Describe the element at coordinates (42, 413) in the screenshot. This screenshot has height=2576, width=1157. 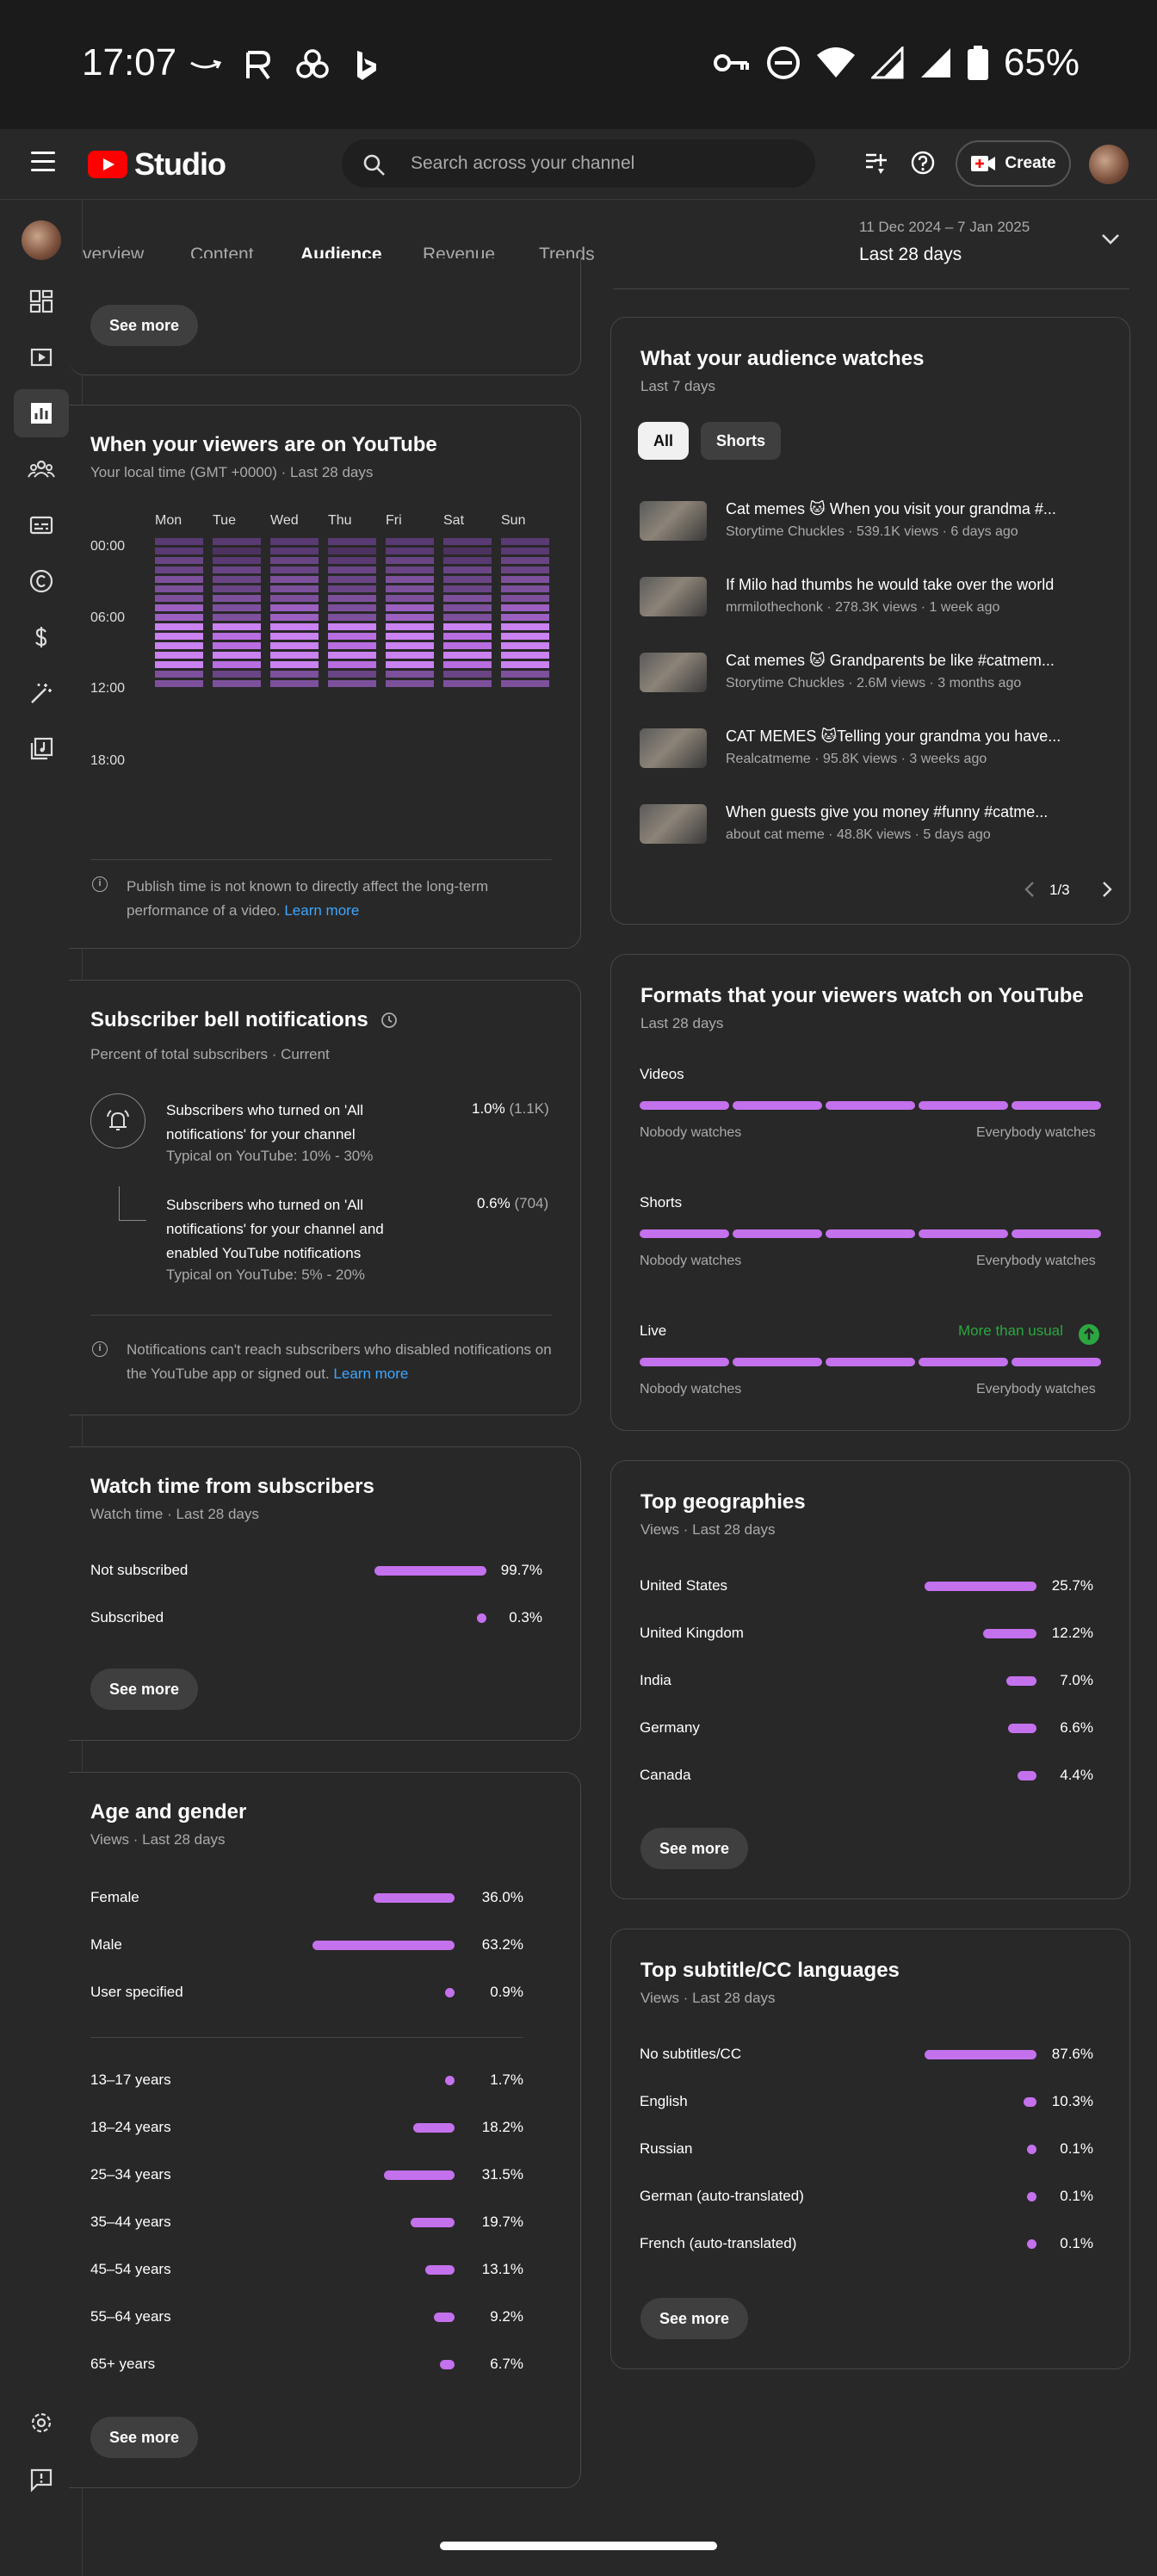
I see `nav-analytics` at that location.